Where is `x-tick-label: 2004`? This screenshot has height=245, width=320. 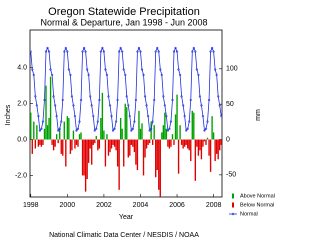 x-tick-label: 2004 is located at coordinates (141, 205).